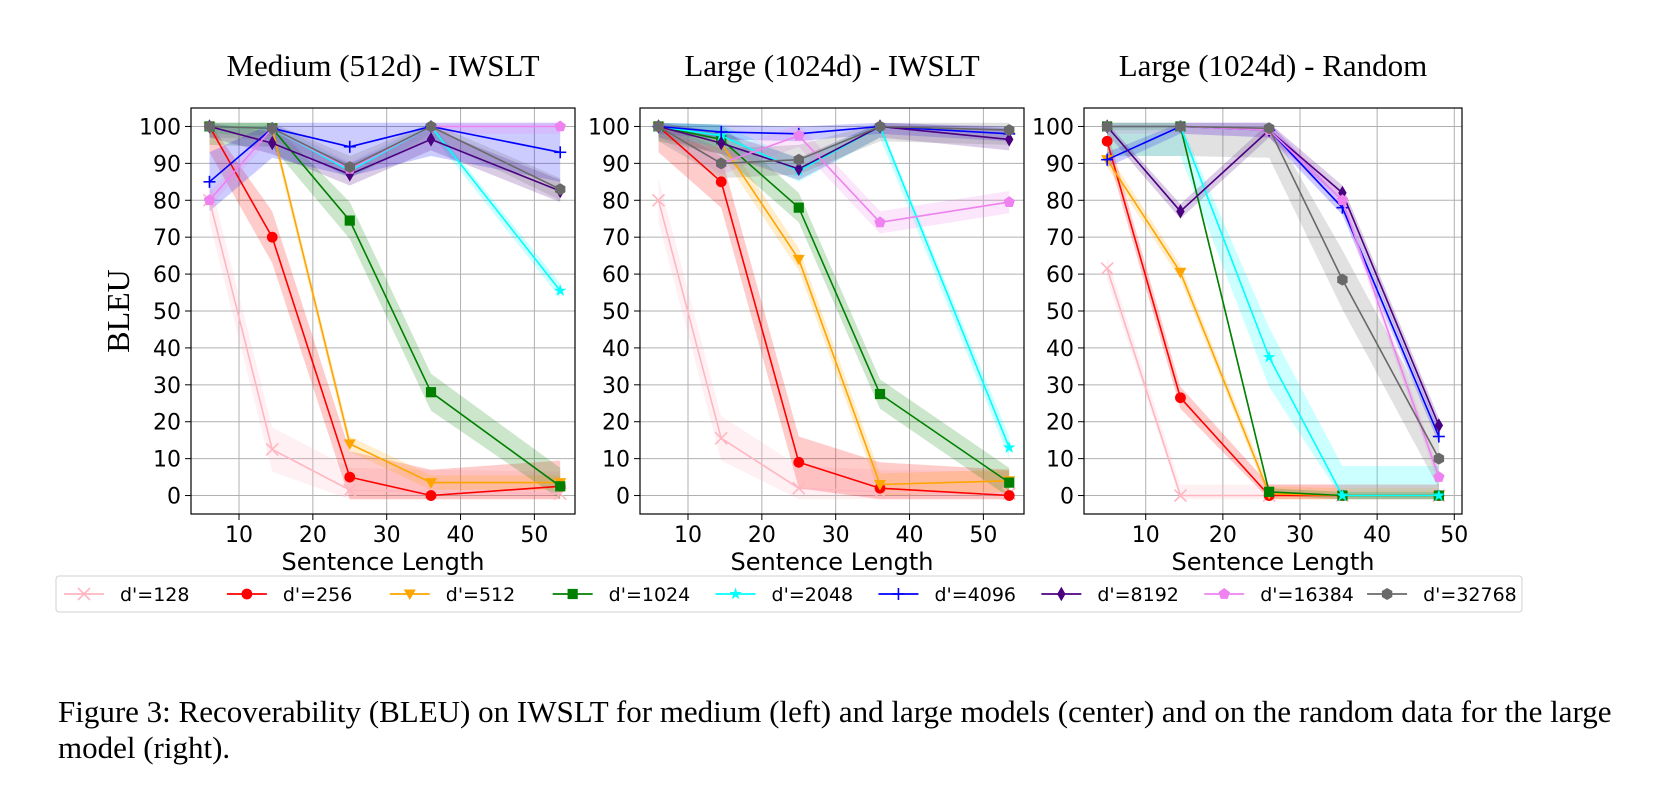 This screenshot has height=798, width=1678. Describe the element at coordinates (616, 423) in the screenshot. I see `y-tick-label: 20` at that location.